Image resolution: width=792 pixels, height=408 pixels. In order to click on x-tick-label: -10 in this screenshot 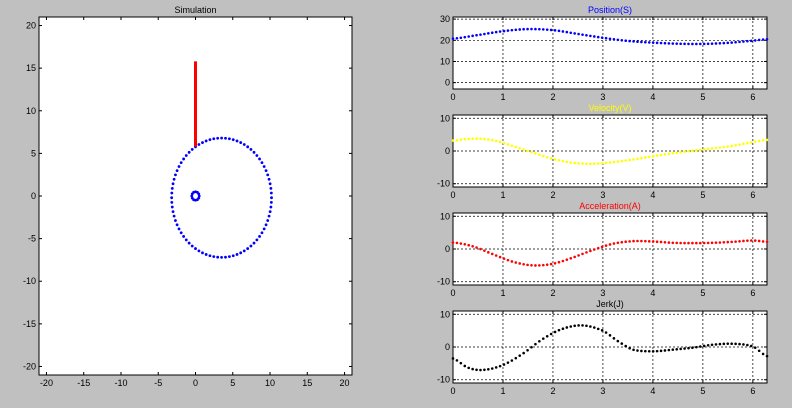, I will do `click(120, 383)`.